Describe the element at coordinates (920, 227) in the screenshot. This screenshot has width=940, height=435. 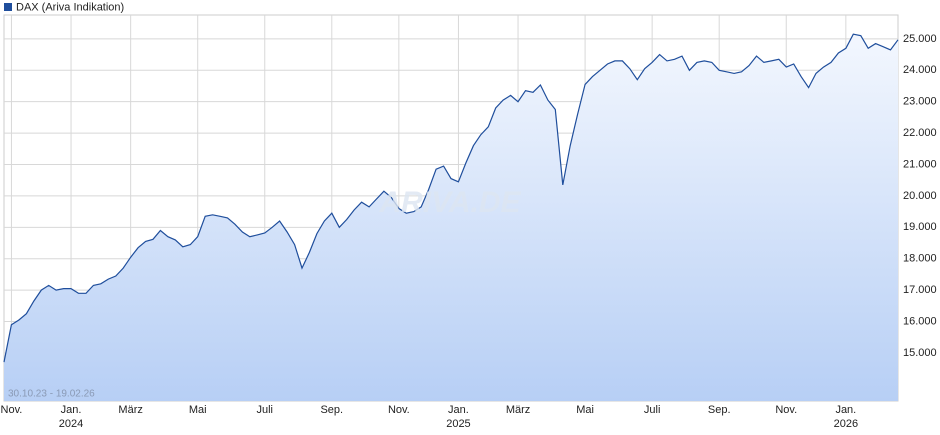
I see `y-tick-label: 19.000` at that location.